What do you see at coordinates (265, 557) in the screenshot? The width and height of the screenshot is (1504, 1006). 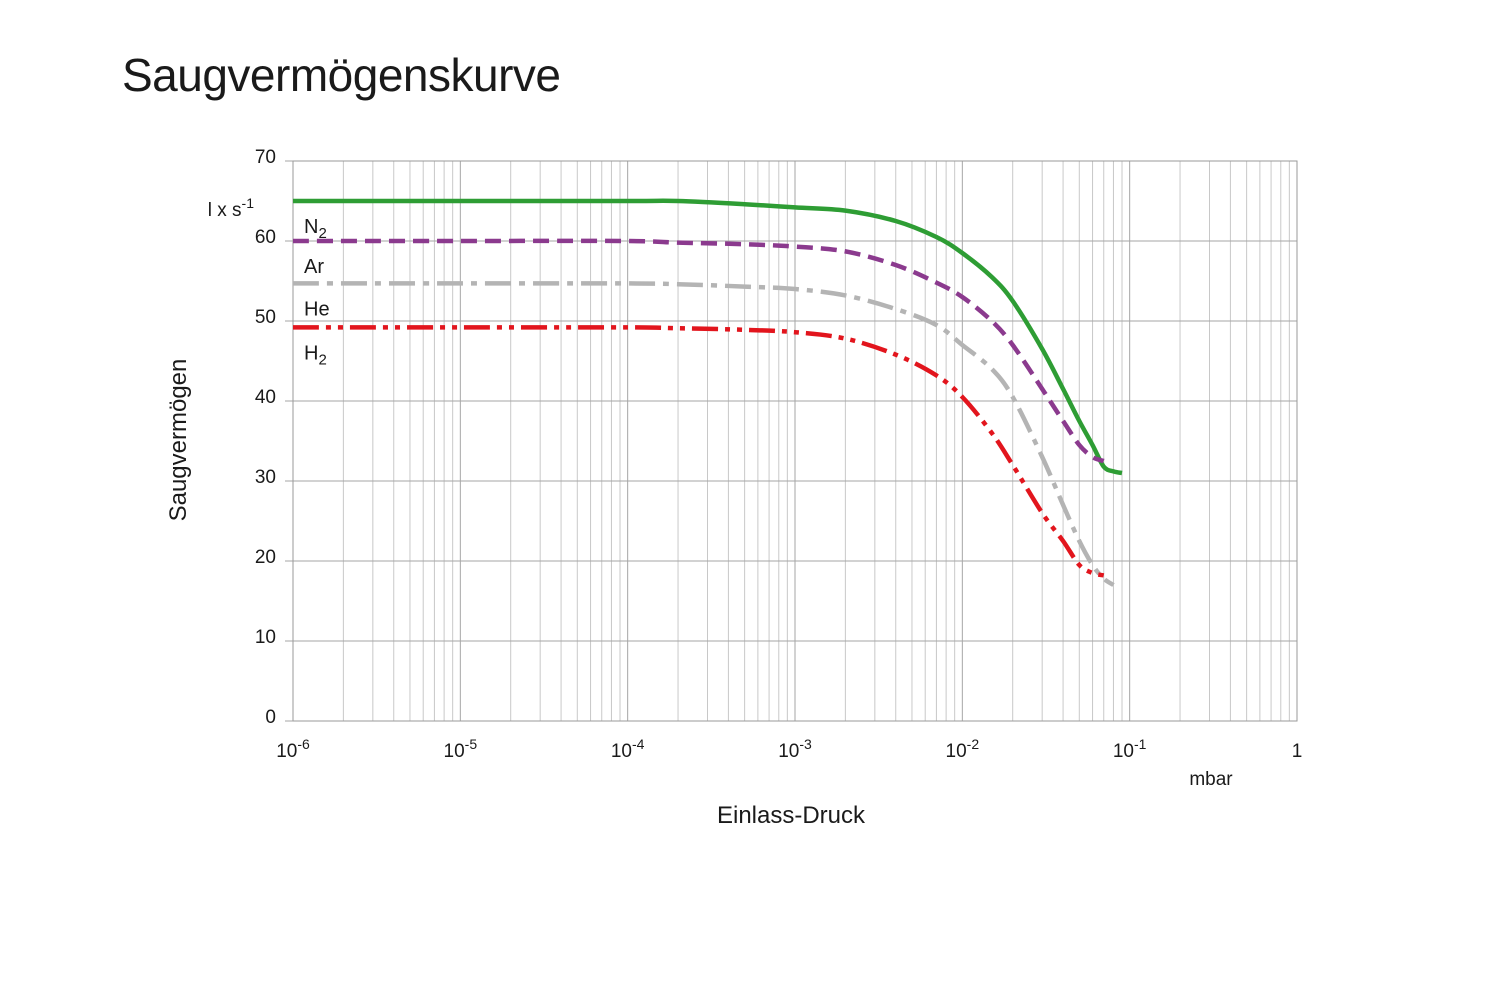 I see `y-tick-label: 20` at bounding box center [265, 557].